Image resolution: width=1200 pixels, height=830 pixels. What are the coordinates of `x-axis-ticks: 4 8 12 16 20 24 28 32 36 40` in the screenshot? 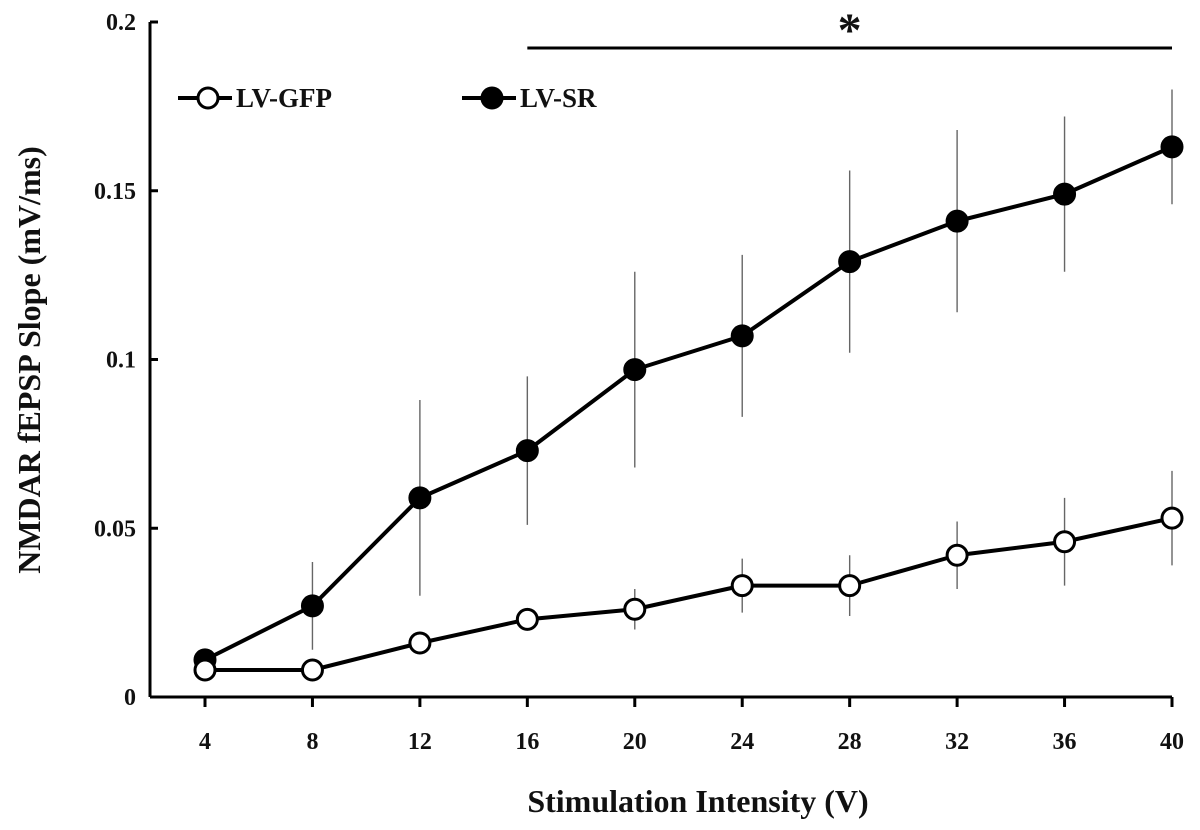 It's located at (691, 726).